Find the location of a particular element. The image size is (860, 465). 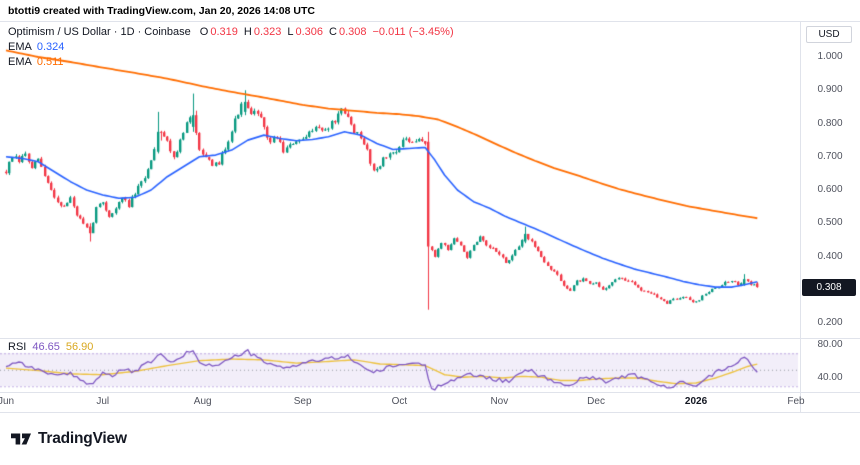

time-axis-label: Aug is located at coordinates (202, 401).